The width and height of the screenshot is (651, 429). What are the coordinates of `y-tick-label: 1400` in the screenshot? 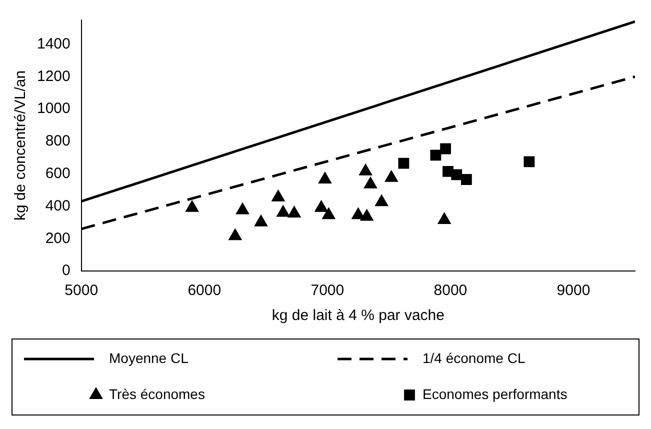 It's located at (53, 43).